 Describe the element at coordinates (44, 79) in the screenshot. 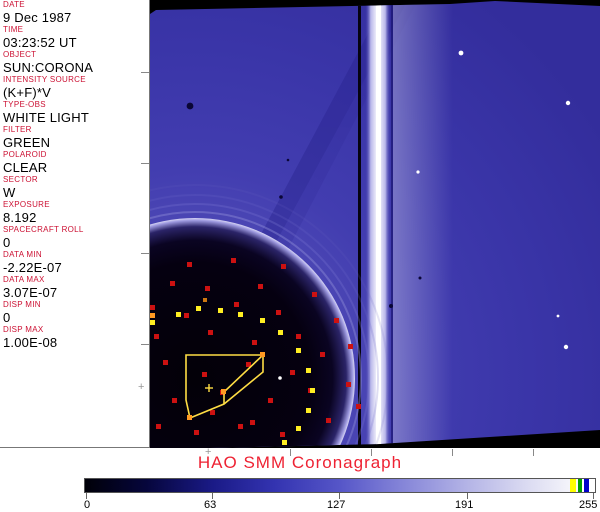

I see `field-label: INTENSITY SOURCE` at that location.